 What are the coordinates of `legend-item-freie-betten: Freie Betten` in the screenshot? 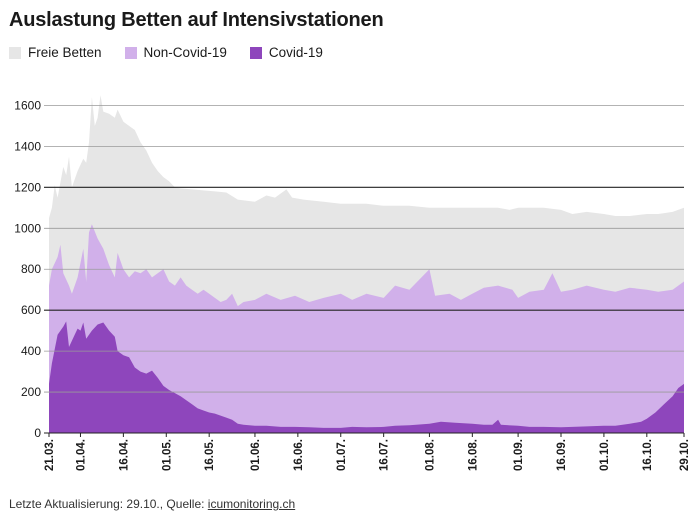 It's located at (55, 52).